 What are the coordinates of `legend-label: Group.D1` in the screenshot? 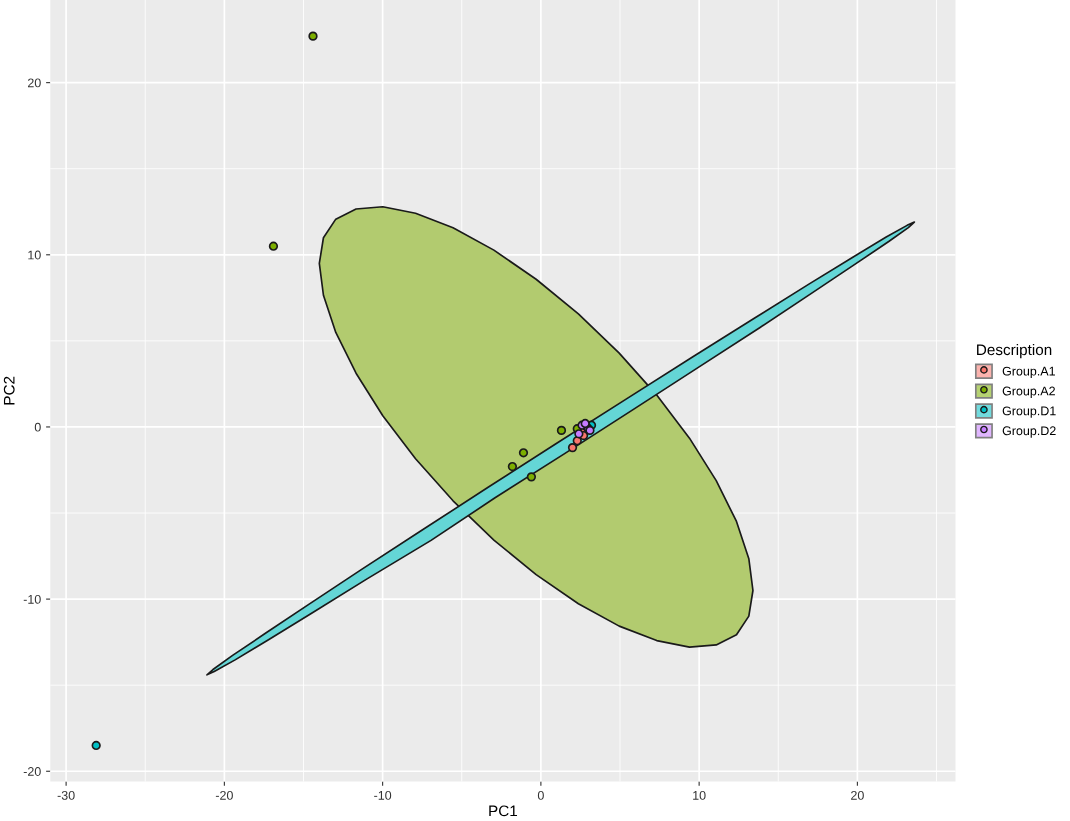 It's located at (1029, 412).